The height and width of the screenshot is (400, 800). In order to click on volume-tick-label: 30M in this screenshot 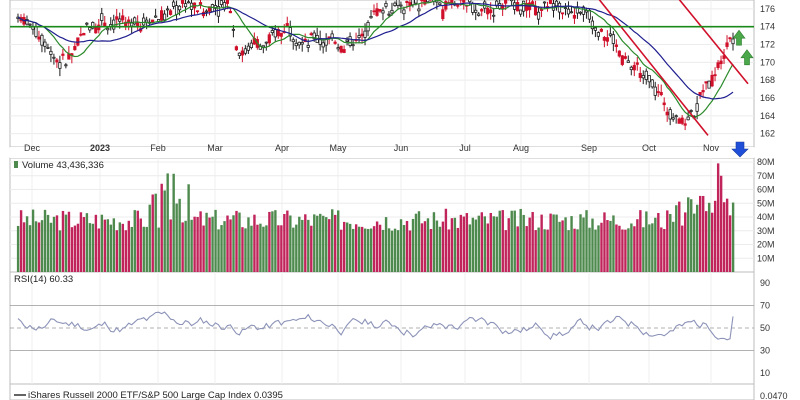, I will do `click(766, 231)`.